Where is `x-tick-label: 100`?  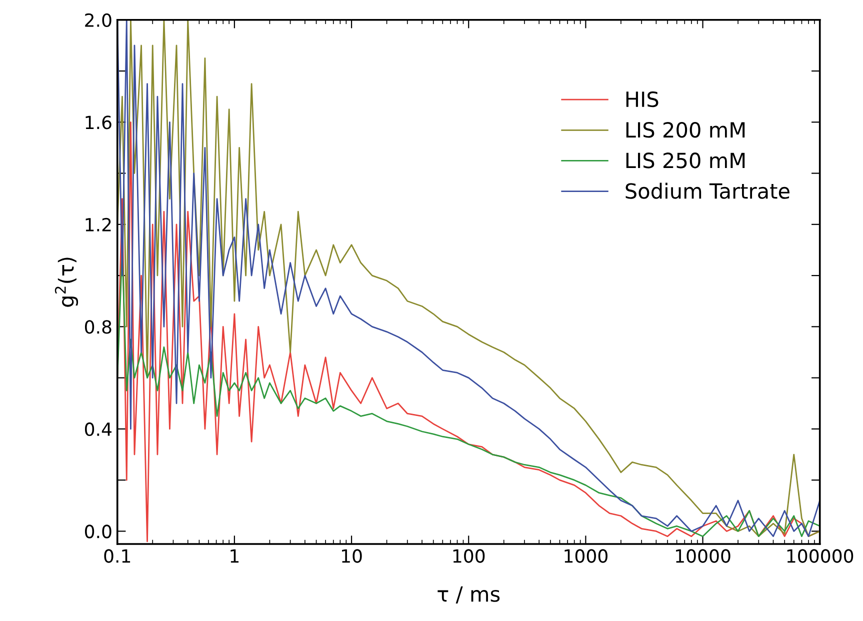 x-tick-label: 100 is located at coordinates (469, 556).